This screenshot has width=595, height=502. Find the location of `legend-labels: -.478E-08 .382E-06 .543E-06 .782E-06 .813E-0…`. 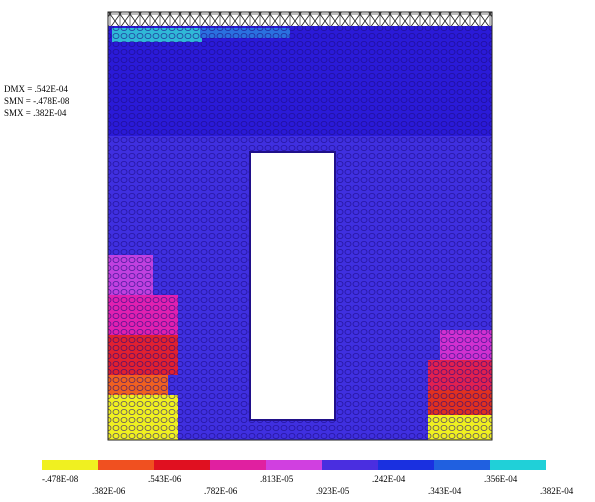

legend-labels: -.478E-08 .382E-06 .543E-06 .782E-06 .813E-0… is located at coordinates (308, 485).